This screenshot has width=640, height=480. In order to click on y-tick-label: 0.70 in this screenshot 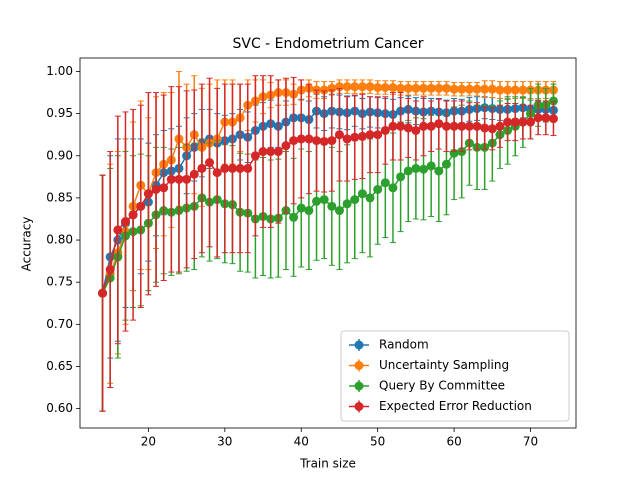, I will do `click(59, 324)`.